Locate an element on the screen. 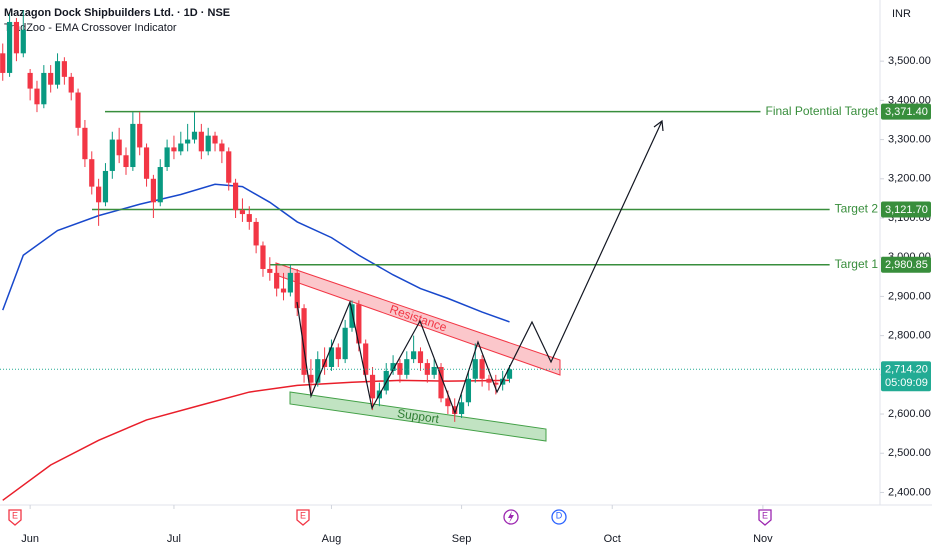  level-tag-label: 2,980.85 is located at coordinates (906, 265).